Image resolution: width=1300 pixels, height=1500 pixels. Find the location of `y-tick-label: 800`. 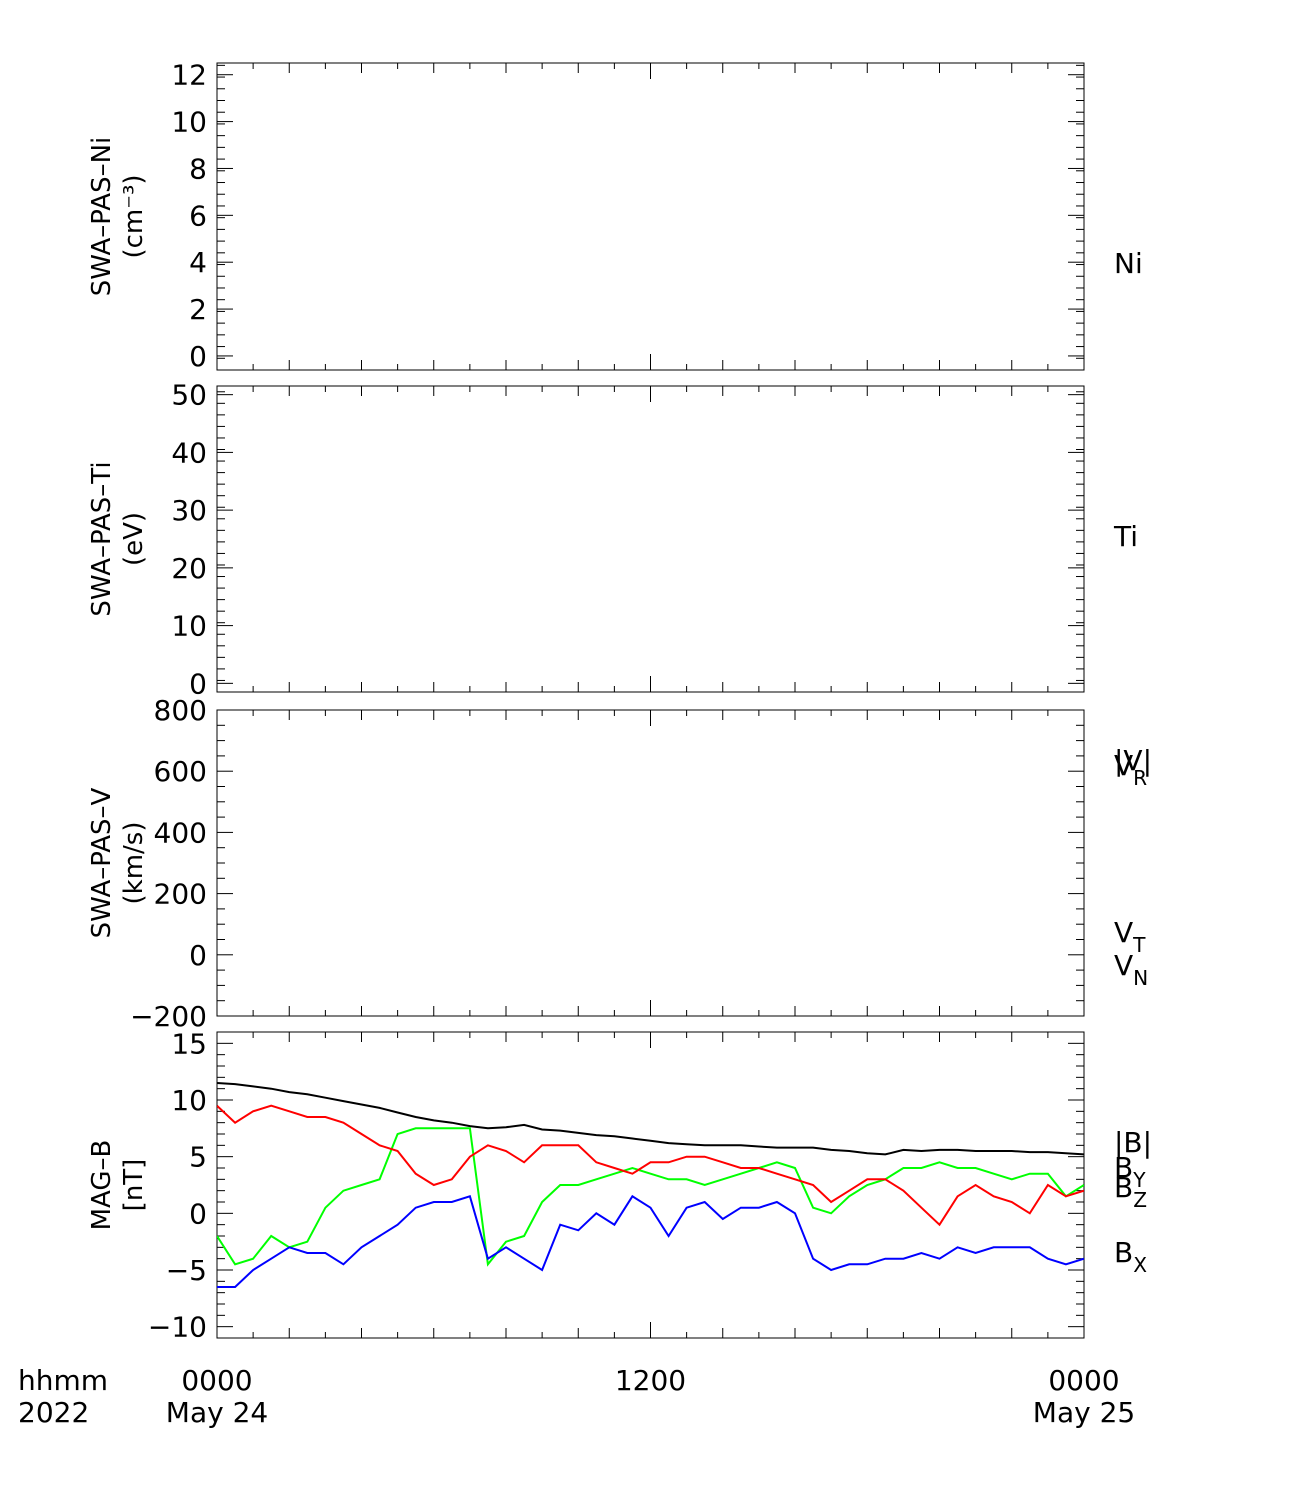

y-tick-label: 800 is located at coordinates (180, 710).